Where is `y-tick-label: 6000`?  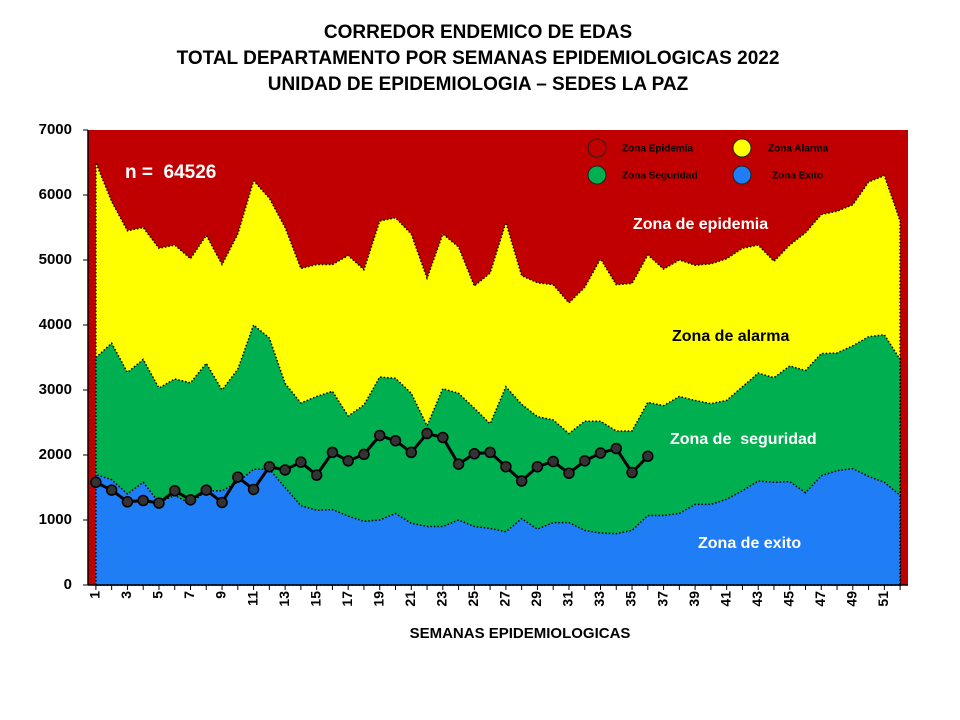
y-tick-label: 6000 is located at coordinates (55, 194).